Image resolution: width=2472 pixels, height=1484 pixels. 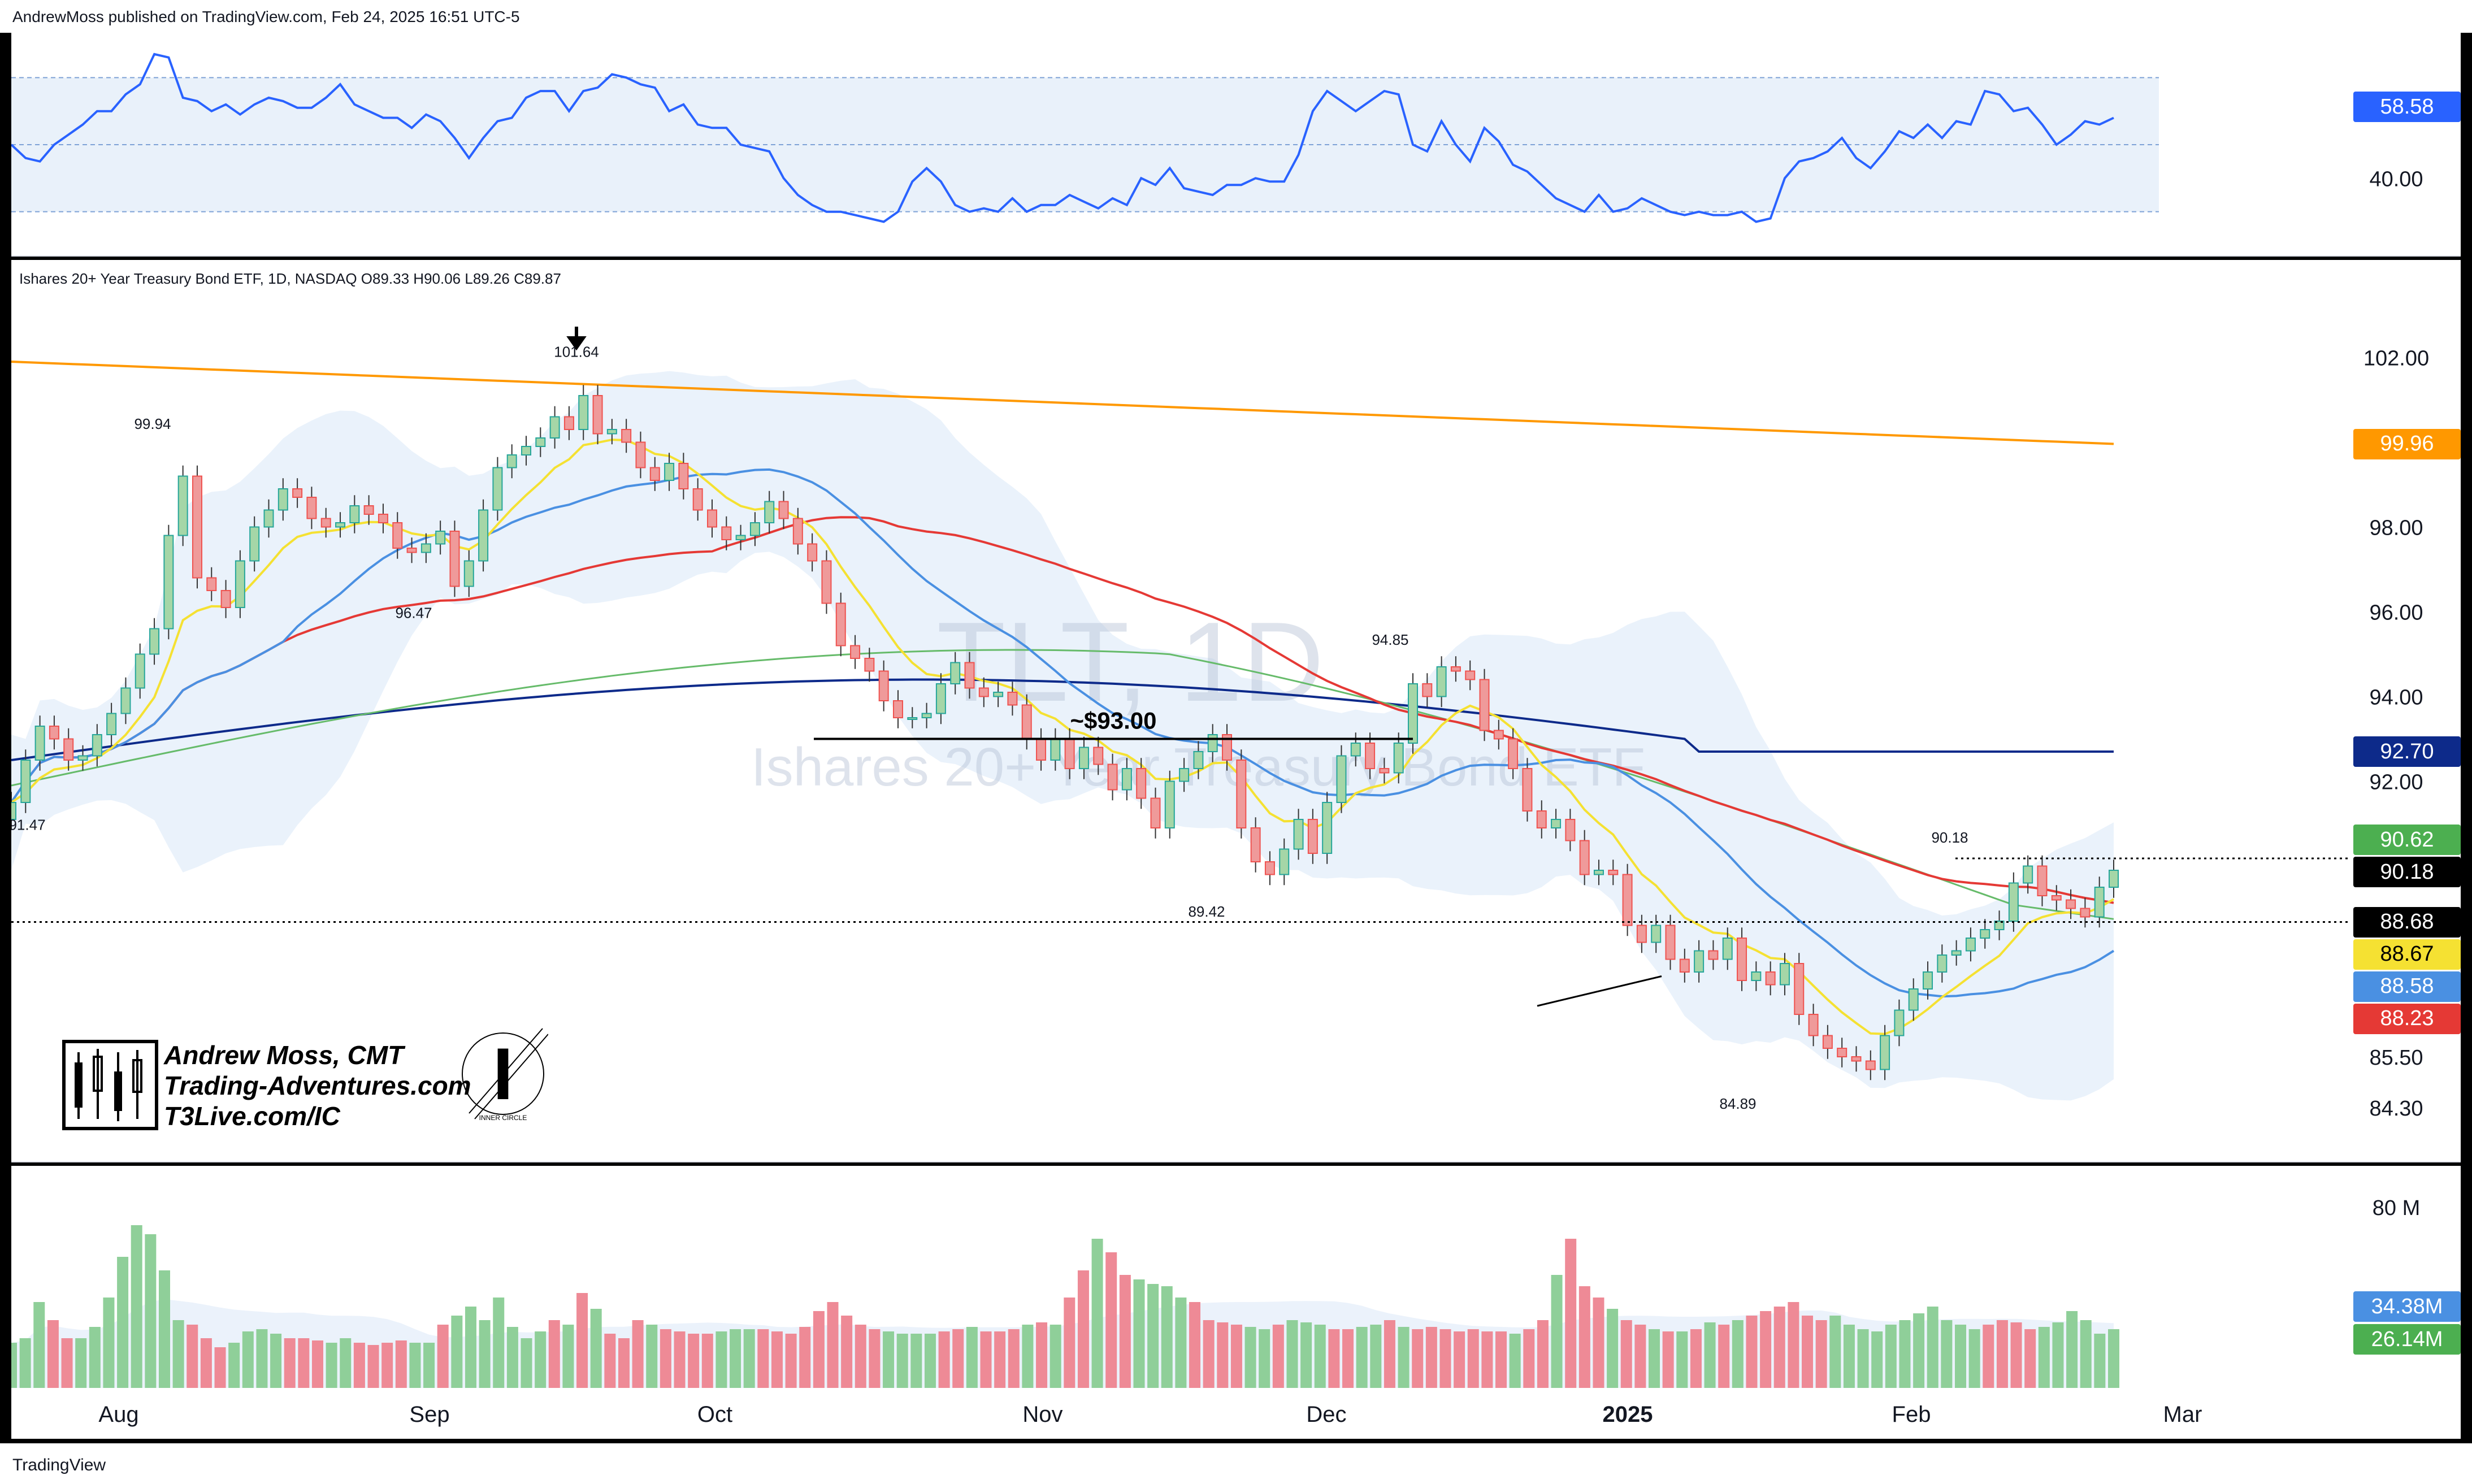 I want to click on price-tick-label: 96.00, so click(x=2396, y=613).